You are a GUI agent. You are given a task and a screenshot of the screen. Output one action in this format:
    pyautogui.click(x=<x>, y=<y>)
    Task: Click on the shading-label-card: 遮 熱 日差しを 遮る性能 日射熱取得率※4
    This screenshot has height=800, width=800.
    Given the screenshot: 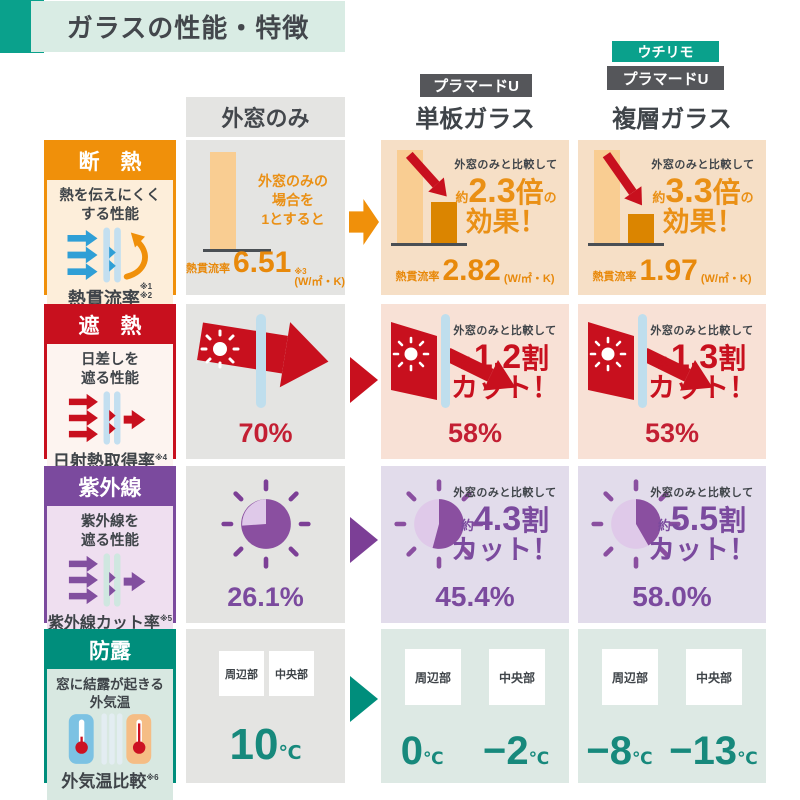 What is the action you would take?
    pyautogui.click(x=110, y=392)
    